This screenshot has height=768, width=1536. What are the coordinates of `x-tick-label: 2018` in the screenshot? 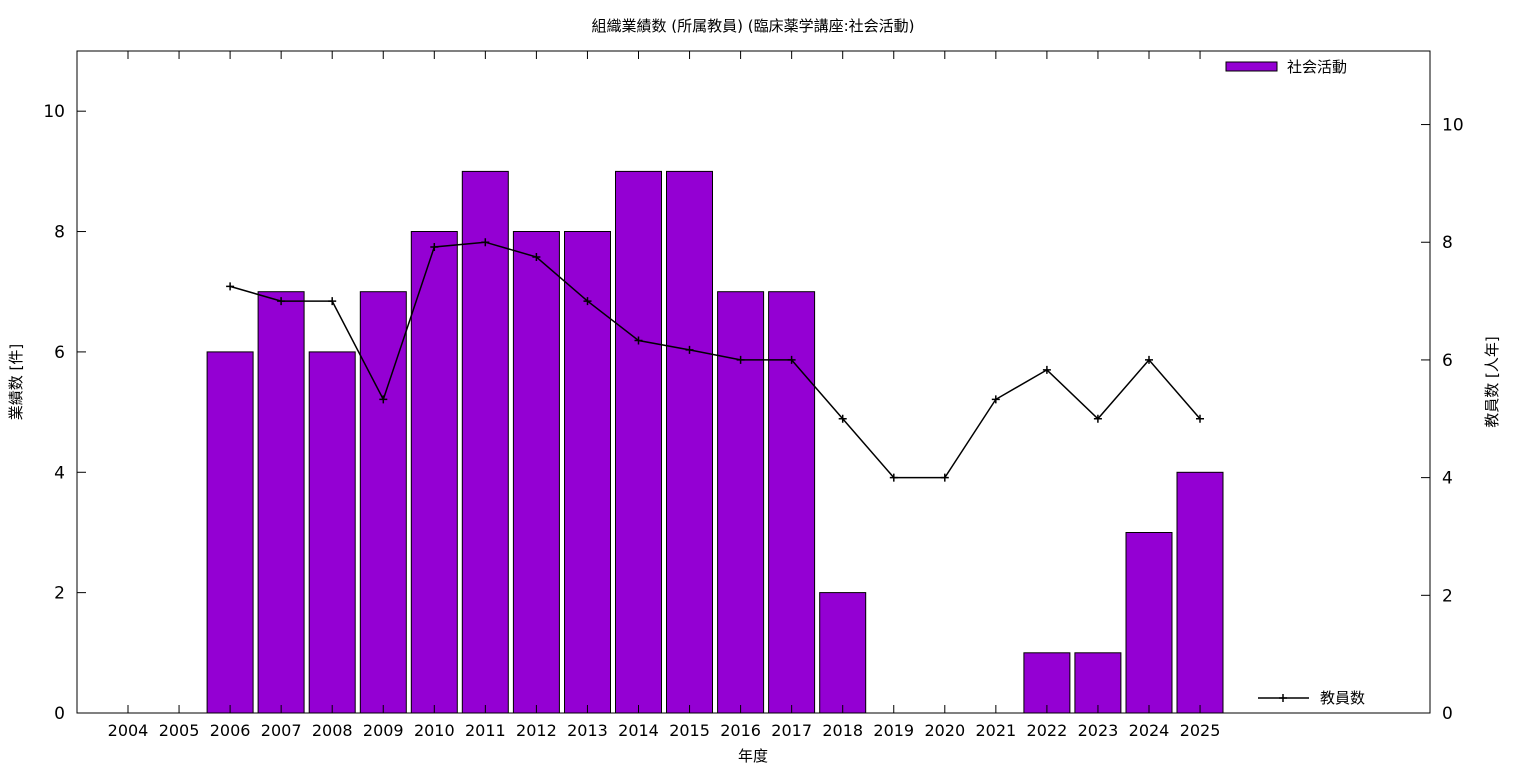 It's located at (842, 730).